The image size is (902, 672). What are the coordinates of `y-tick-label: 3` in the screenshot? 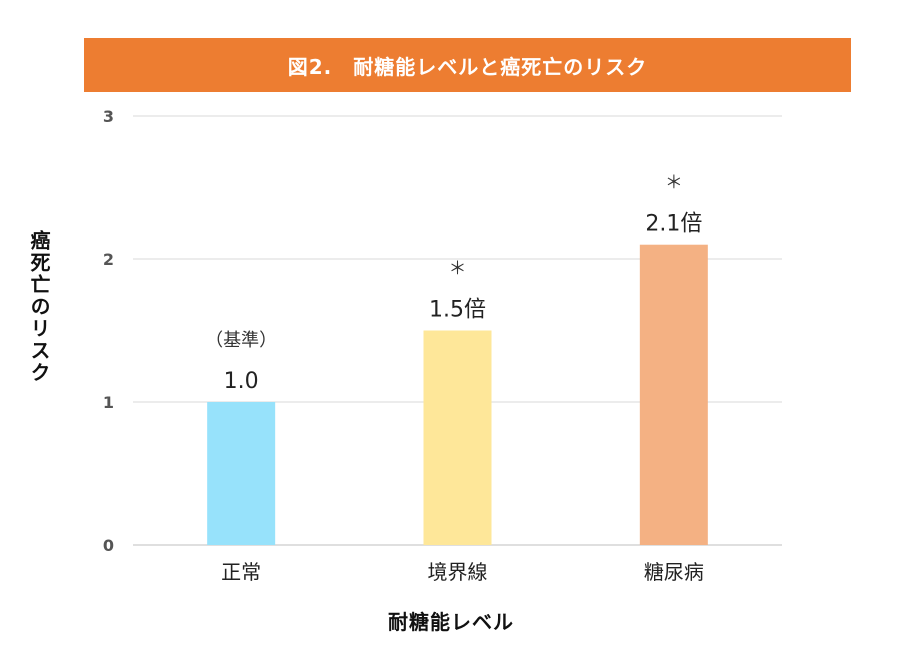 It's located at (108, 116).